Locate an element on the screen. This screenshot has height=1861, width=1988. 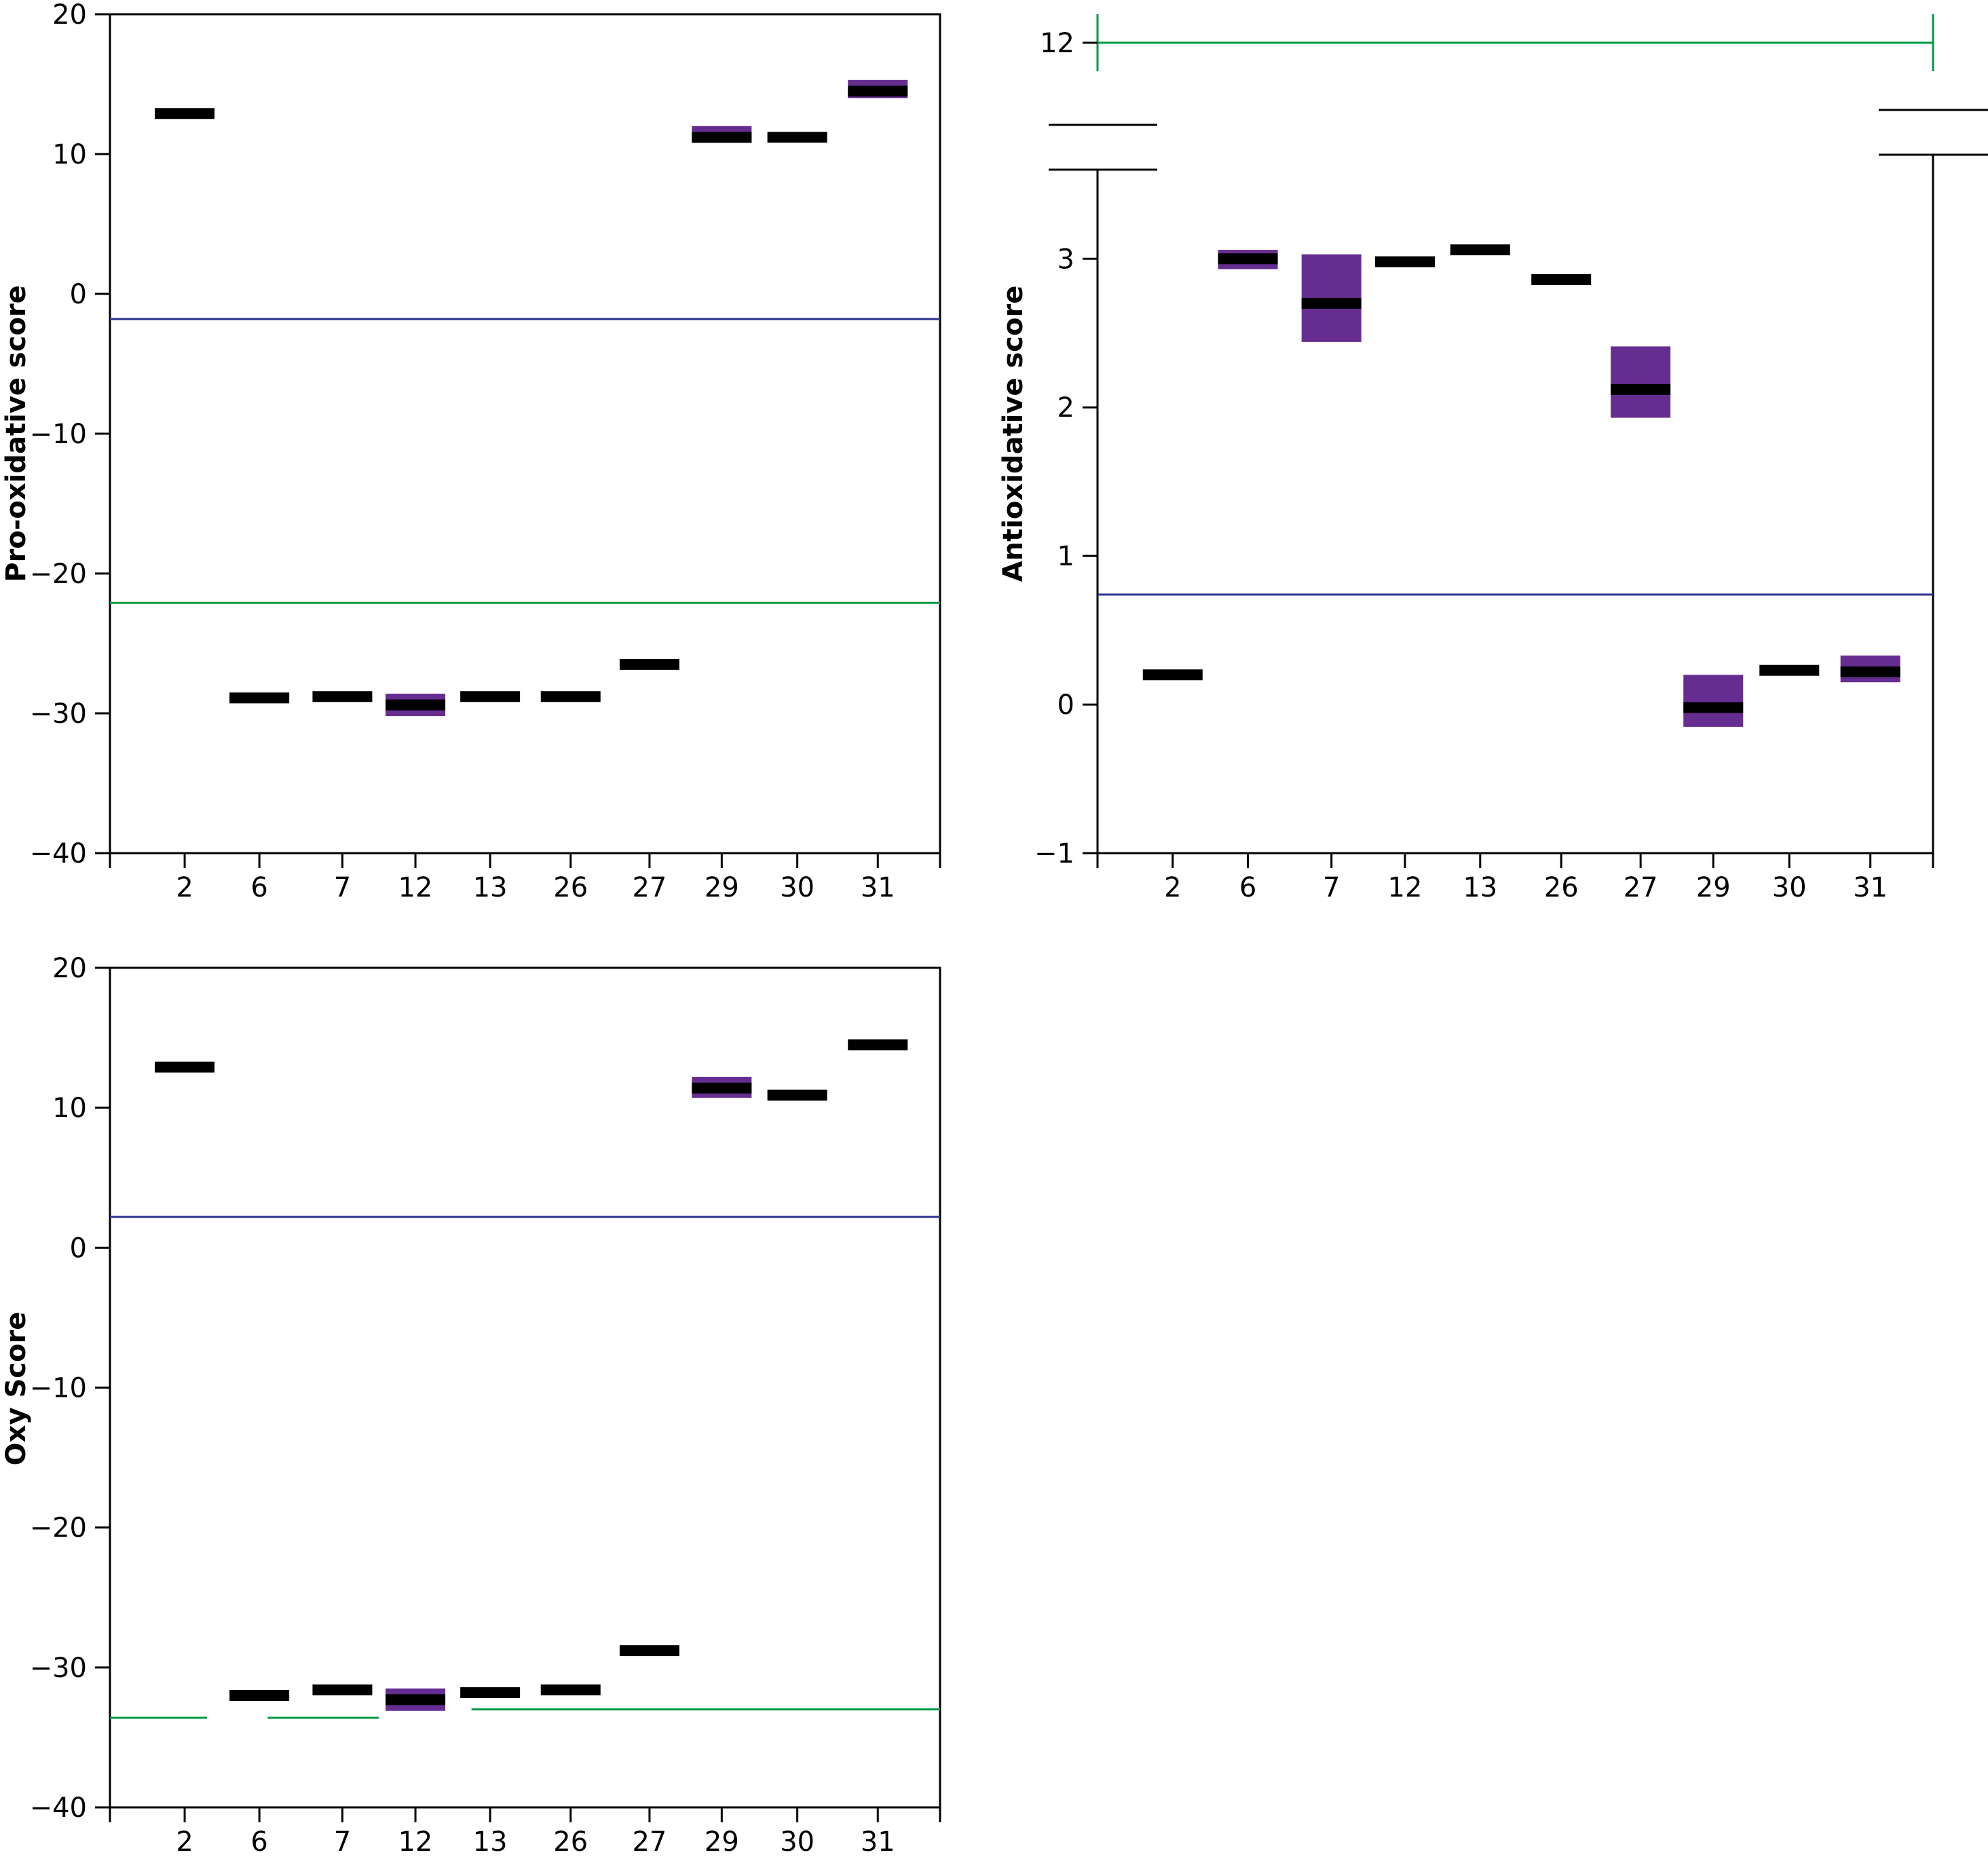
y-tick-label: 1 is located at coordinates (1065, 556).